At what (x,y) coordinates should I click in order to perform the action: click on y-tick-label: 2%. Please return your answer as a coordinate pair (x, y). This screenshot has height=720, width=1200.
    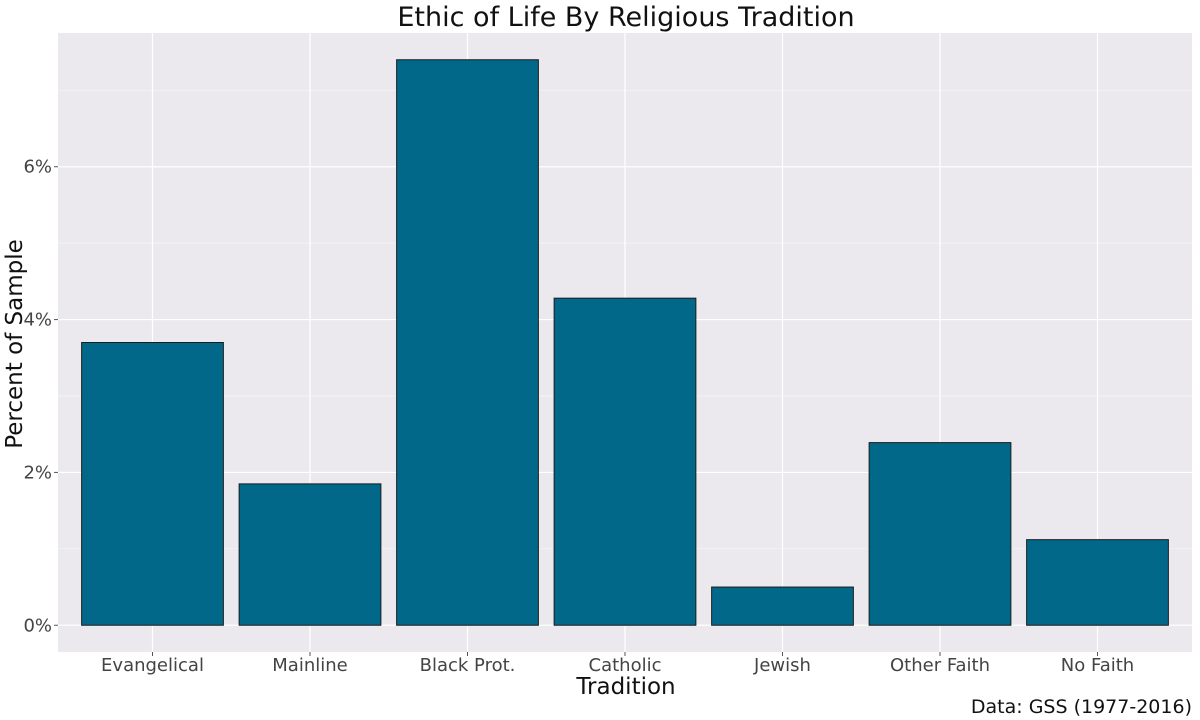
    Looking at the image, I should click on (37, 472).